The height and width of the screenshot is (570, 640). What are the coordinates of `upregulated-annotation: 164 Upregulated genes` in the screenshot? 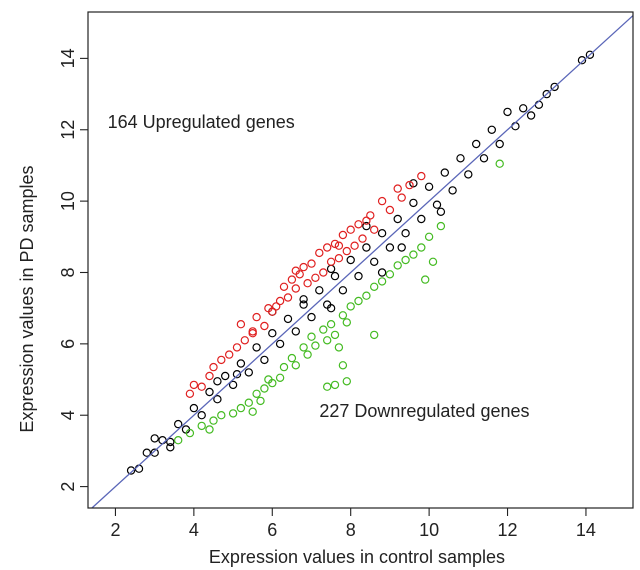 It's located at (201, 122).